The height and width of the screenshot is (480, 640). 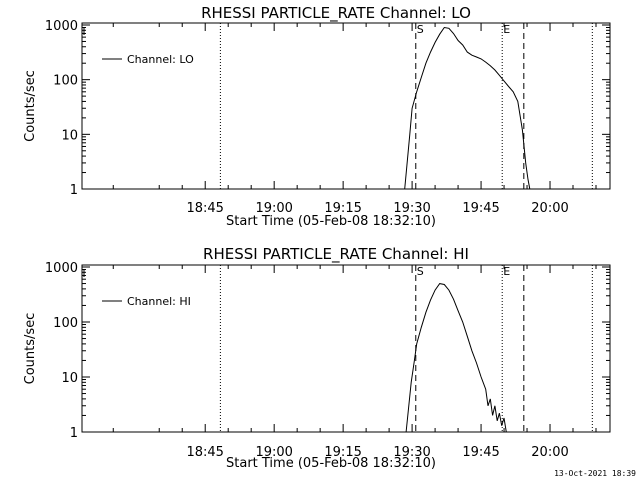 What do you see at coordinates (159, 301) in the screenshot?
I see `legend-label: Channel: HI` at bounding box center [159, 301].